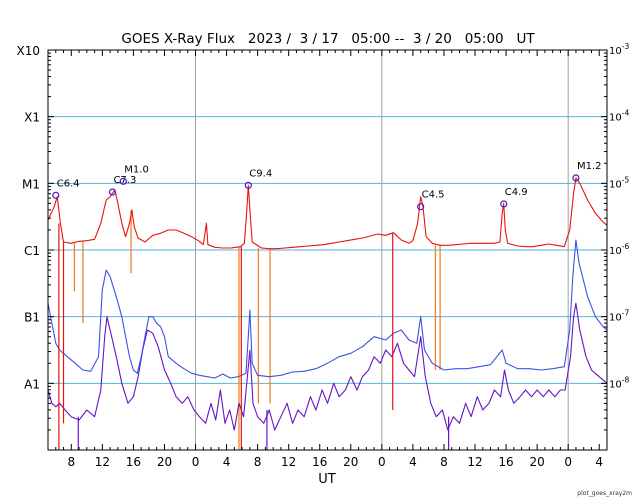 The width and height of the screenshot is (640, 500). Describe the element at coordinates (604, 493) in the screenshot. I see `footer-label: plot_goes_xray2m` at that location.